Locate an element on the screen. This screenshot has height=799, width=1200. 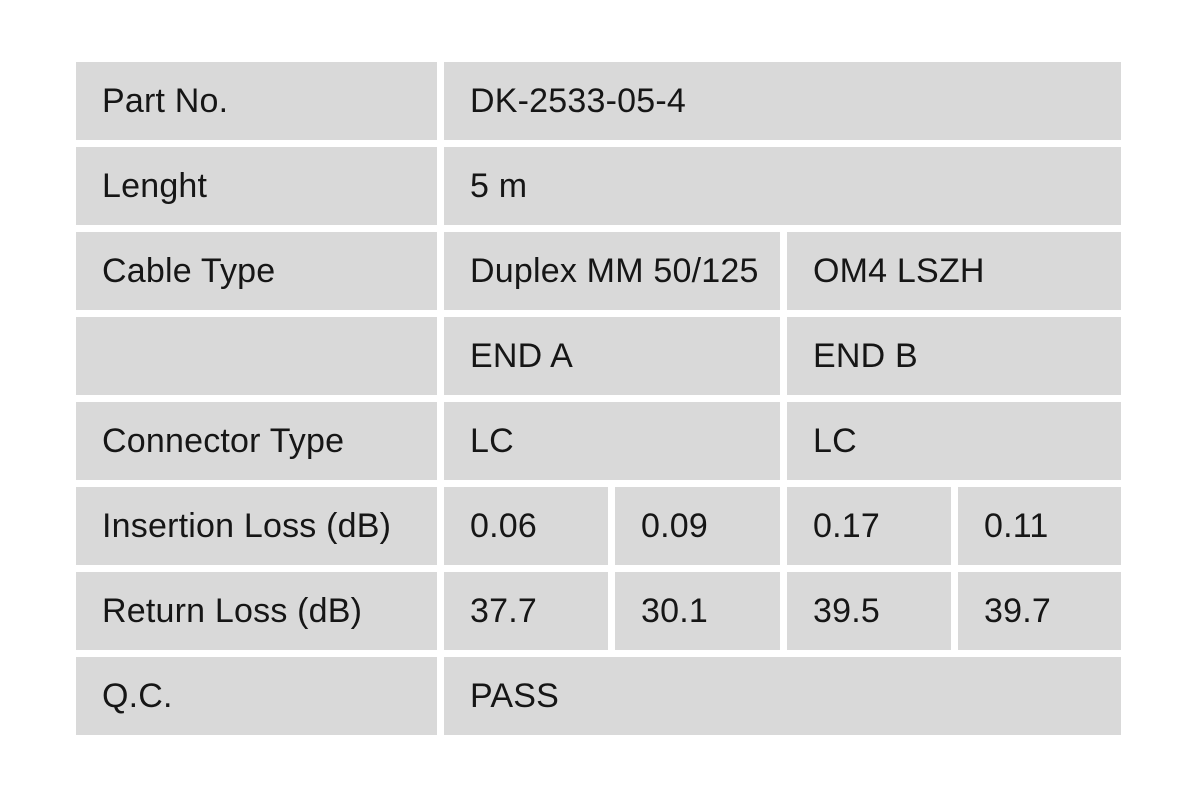
row-label-qc: Q.C. is located at coordinates (256, 696).